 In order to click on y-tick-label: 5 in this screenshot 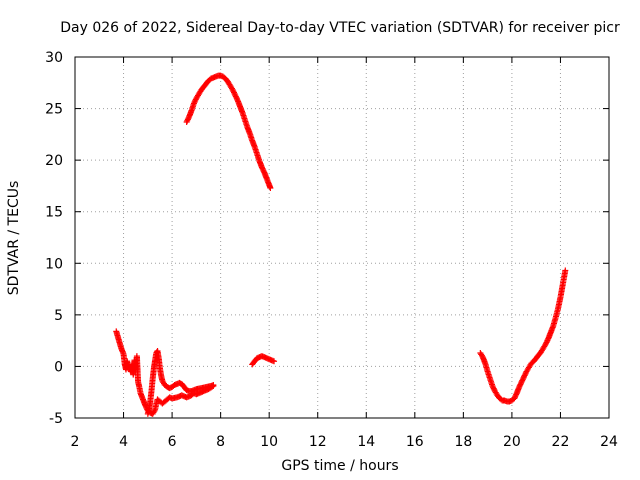, I will do `click(58, 316)`.